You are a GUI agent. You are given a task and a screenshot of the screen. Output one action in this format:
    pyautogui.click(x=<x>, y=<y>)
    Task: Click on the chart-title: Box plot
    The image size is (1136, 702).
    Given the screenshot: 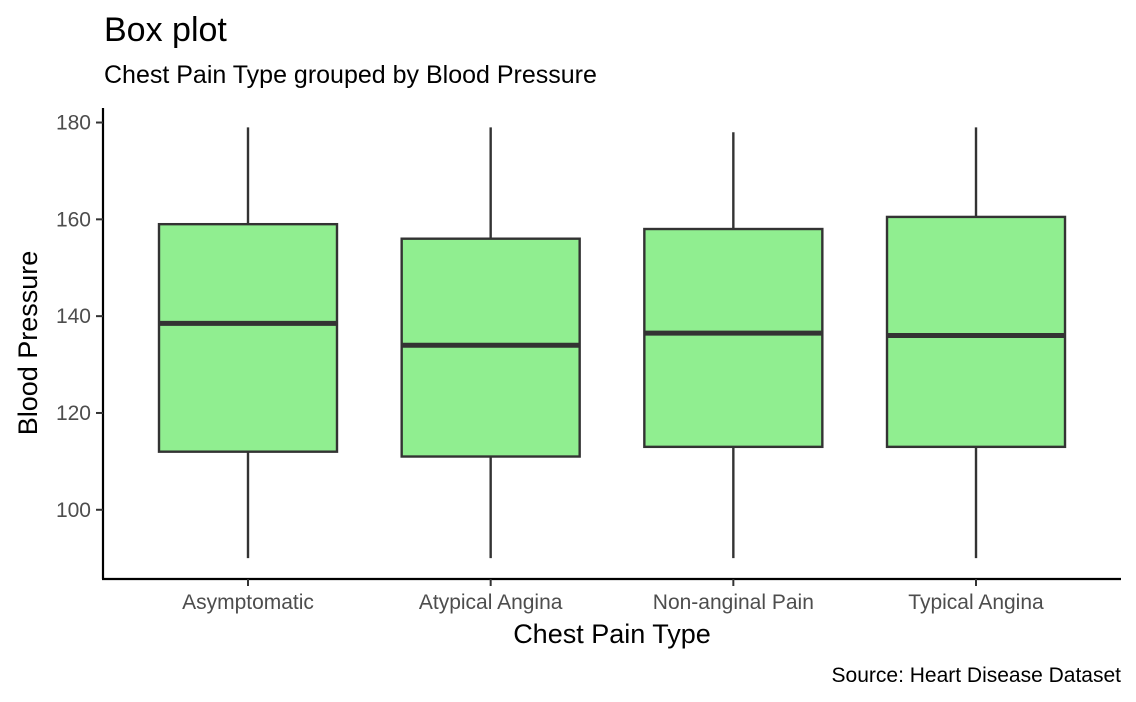 What is the action you would take?
    pyautogui.click(x=165, y=30)
    